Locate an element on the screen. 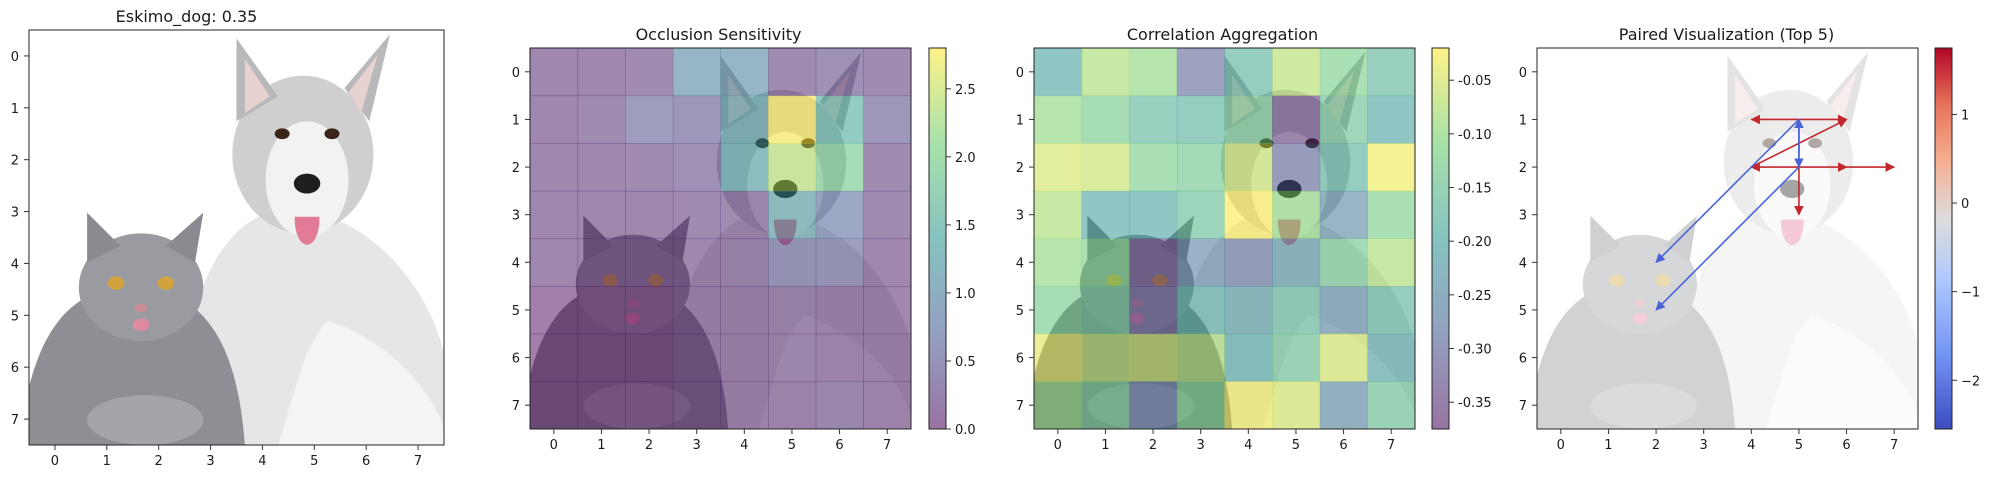  x-tick-label: 6 is located at coordinates (366, 461).